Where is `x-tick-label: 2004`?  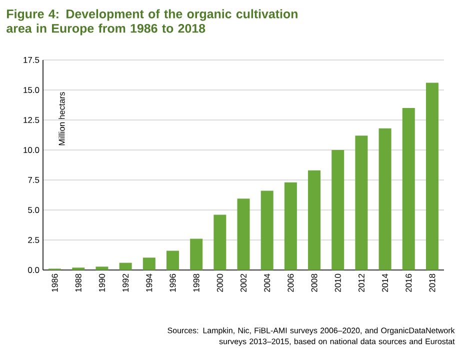
x-tick-label: 2004 is located at coordinates (267, 283).